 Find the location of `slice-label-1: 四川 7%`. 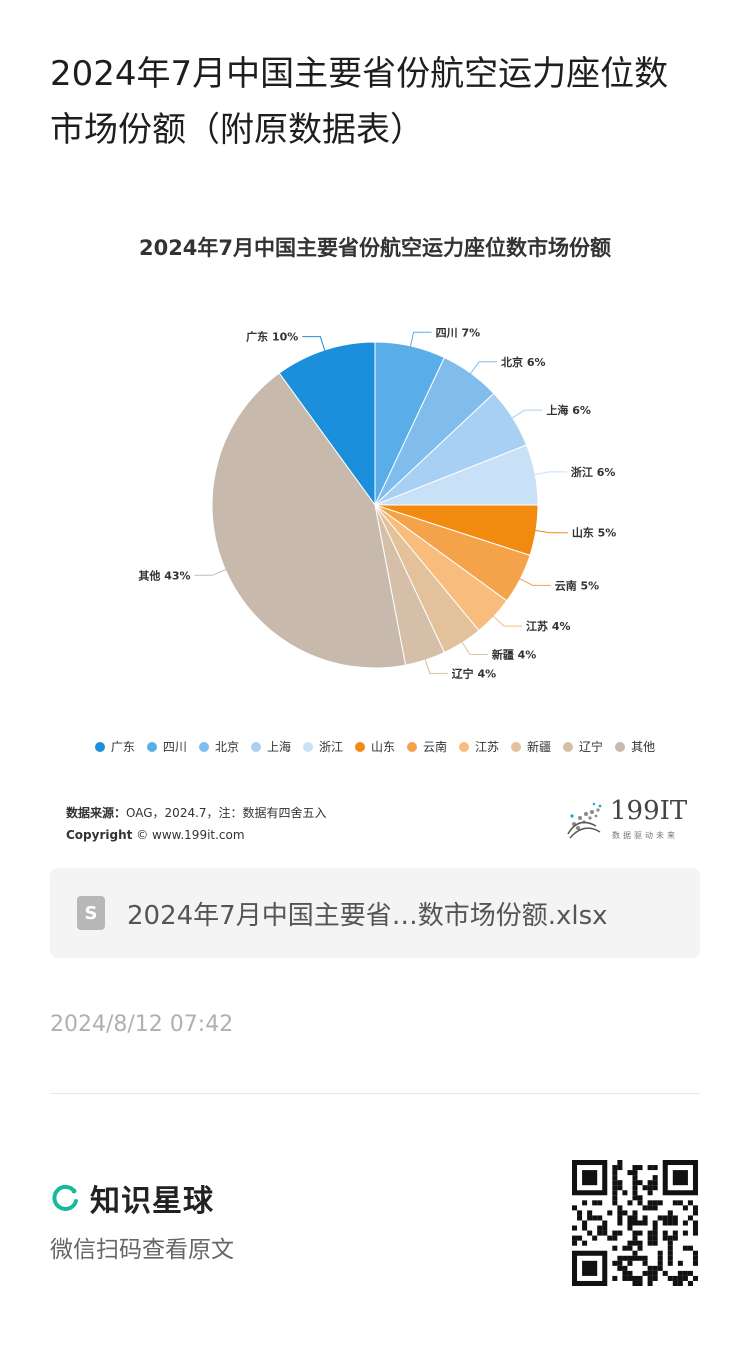

slice-label-1: 四川 7% is located at coordinates (458, 332).